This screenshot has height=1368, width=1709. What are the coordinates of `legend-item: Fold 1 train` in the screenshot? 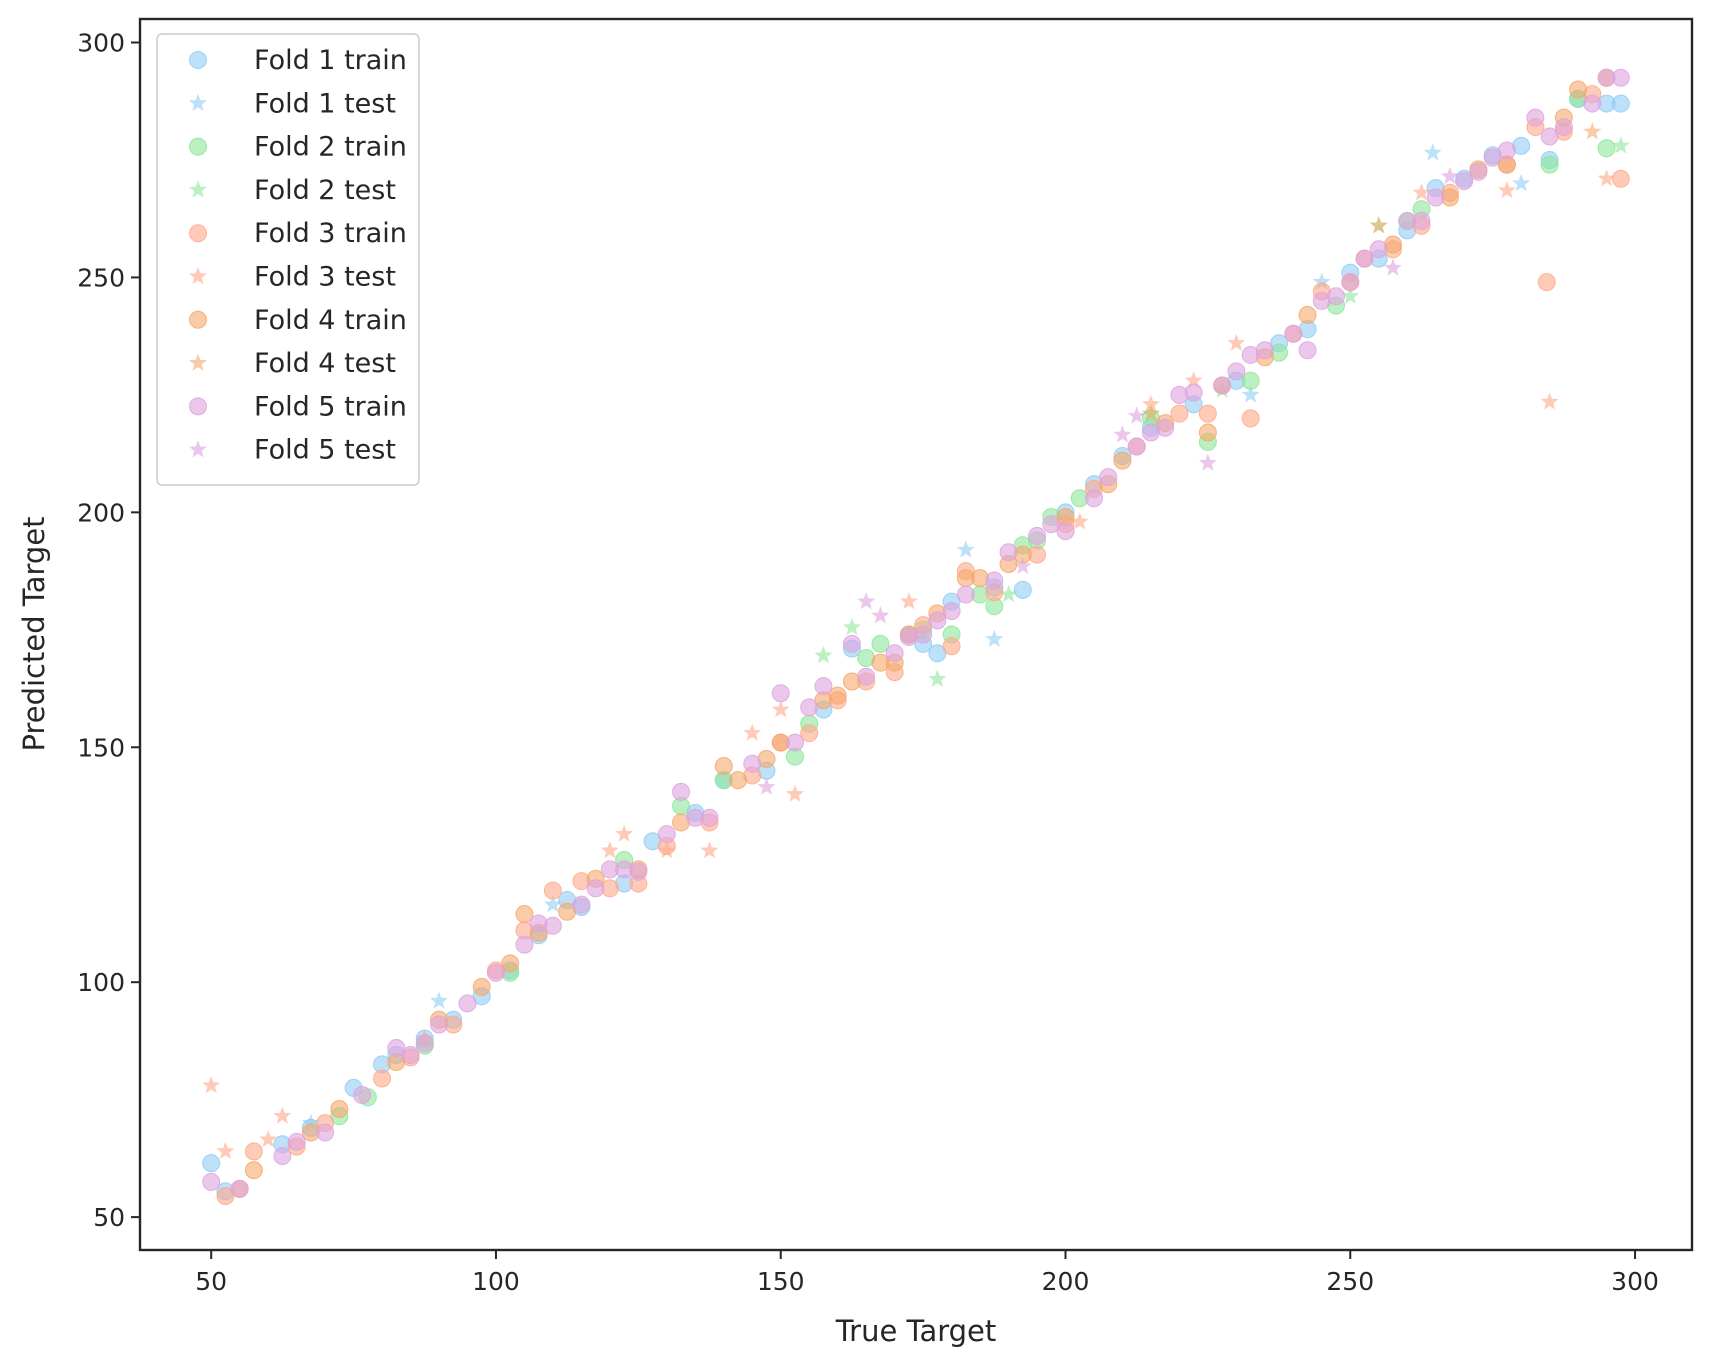 It's located at (298, 60).